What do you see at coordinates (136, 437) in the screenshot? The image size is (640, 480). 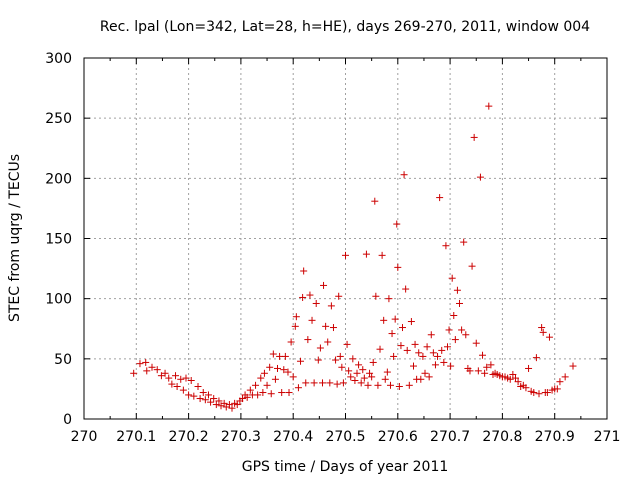 I see `x-tick-label: 270.1` at bounding box center [136, 437].